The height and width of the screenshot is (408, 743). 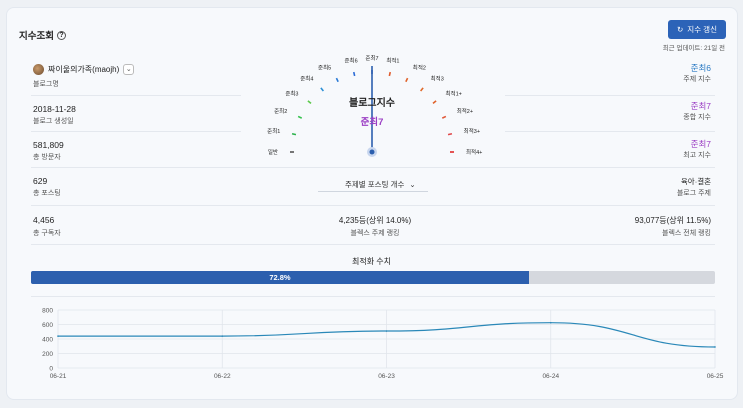 What do you see at coordinates (715, 376) in the screenshot?
I see `x-tick-label: 06-25` at bounding box center [715, 376].